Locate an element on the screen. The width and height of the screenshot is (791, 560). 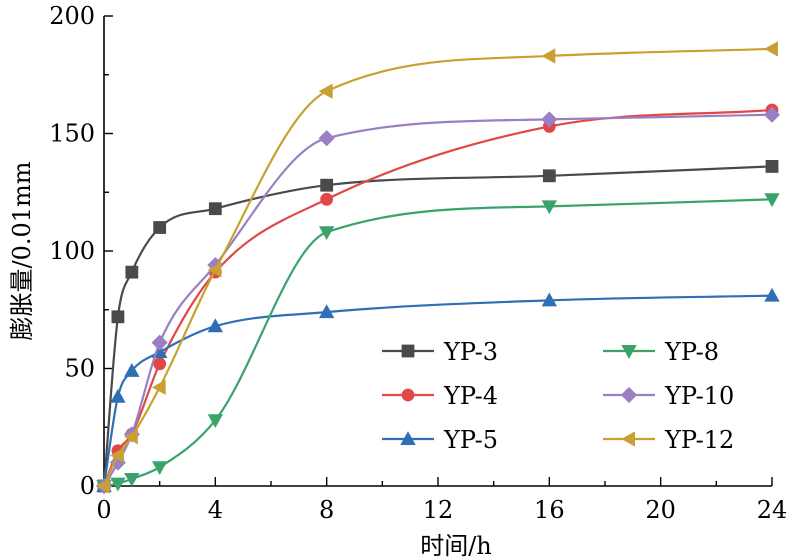
legend-item-yp-12: YP-12 is located at coordinates (668, 440).